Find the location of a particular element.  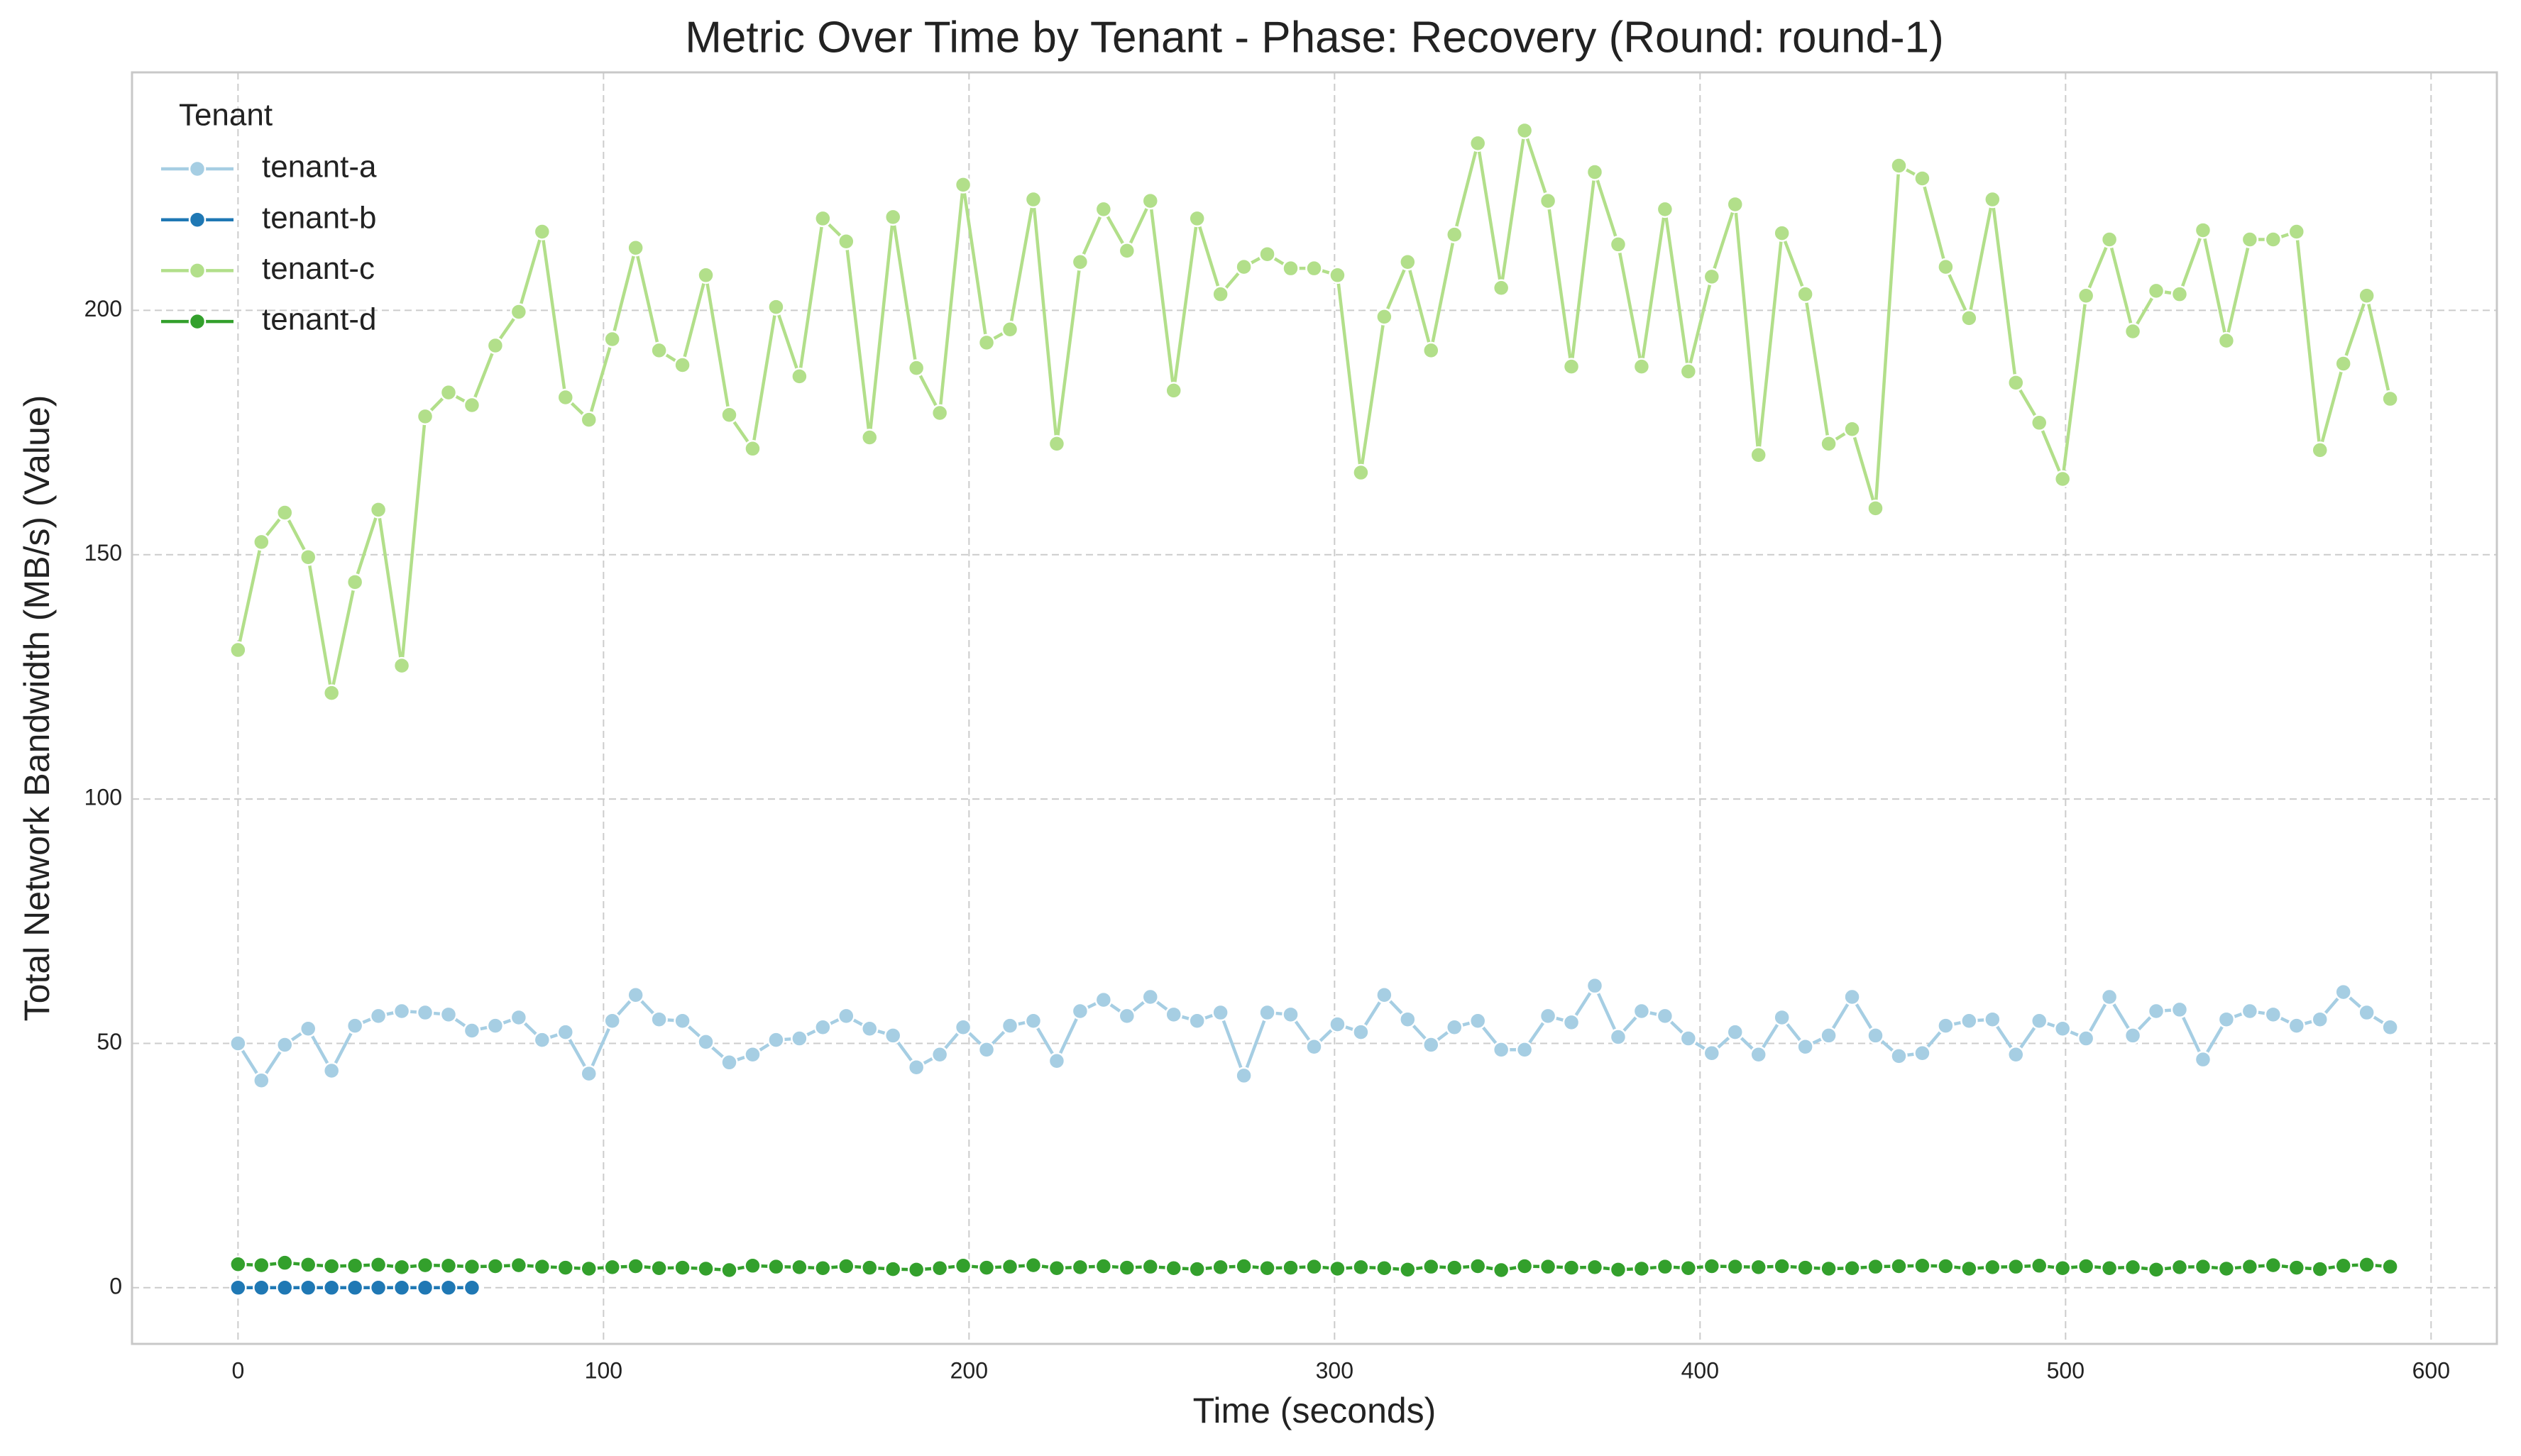

x-tick-label: 200 is located at coordinates (969, 1370).